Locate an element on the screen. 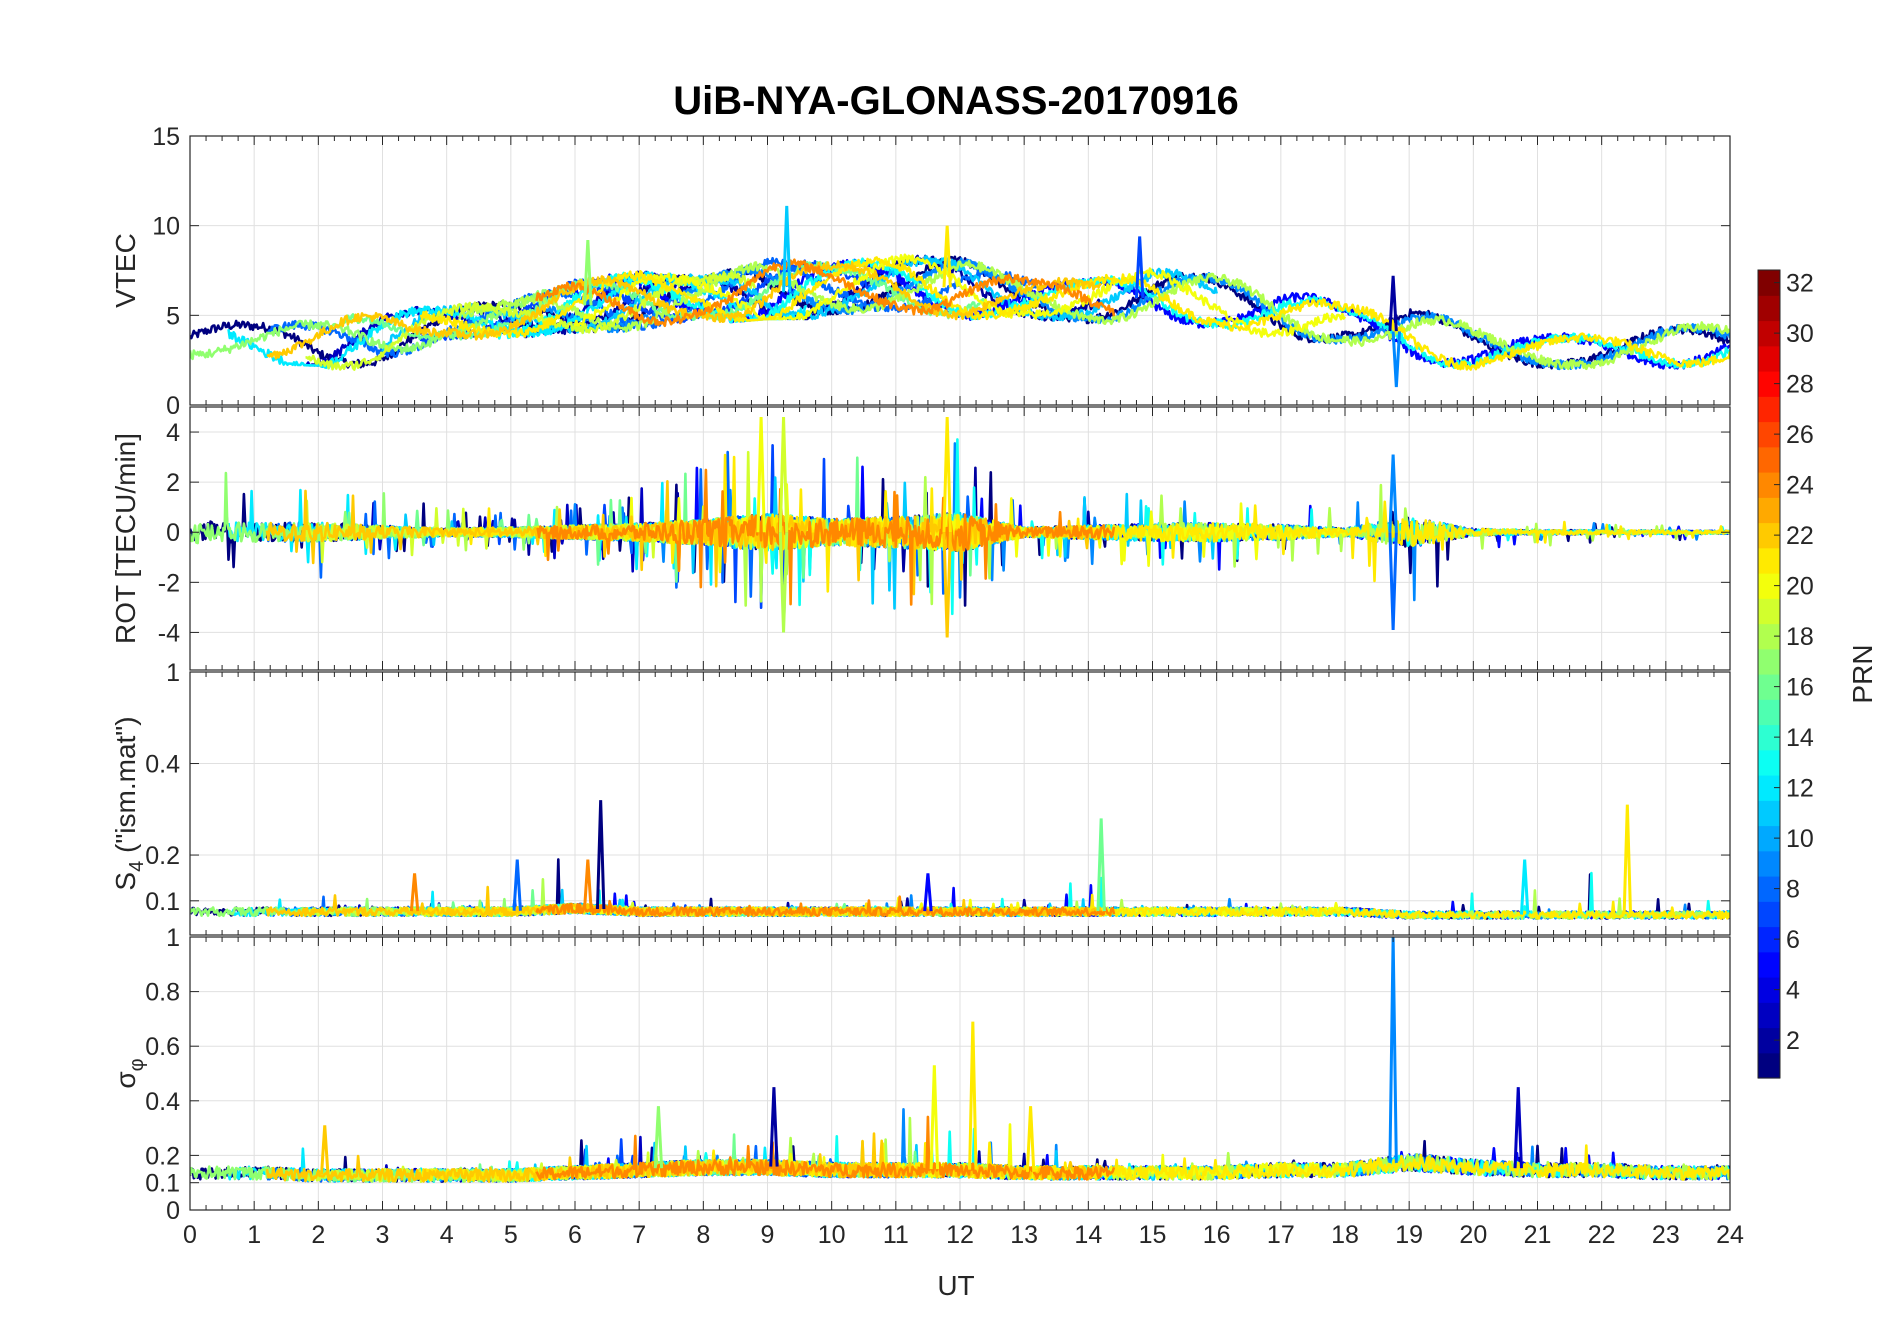 Image resolution: width=1902 pixels, height=1330 pixels. x-tick-label: 17 is located at coordinates (1281, 1235).